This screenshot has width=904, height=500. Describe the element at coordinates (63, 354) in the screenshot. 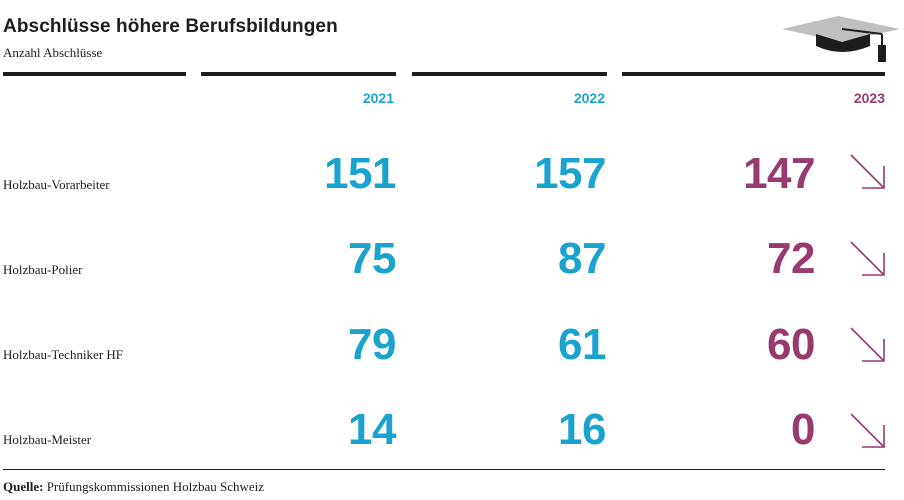

I see `row-label: Holzbau-Techniker HF` at that location.